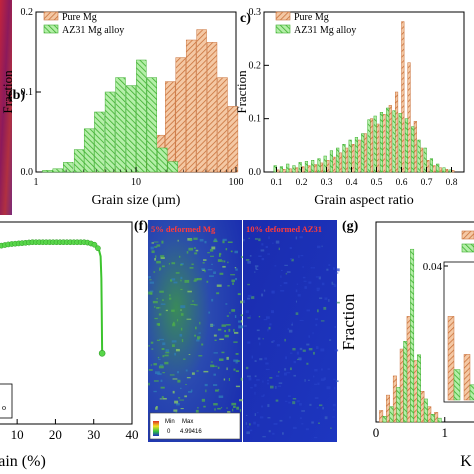 The width and height of the screenshot is (474, 474). What do you see at coordinates (17, 434) in the screenshot?
I see `x-tick-label: 10` at bounding box center [17, 434].